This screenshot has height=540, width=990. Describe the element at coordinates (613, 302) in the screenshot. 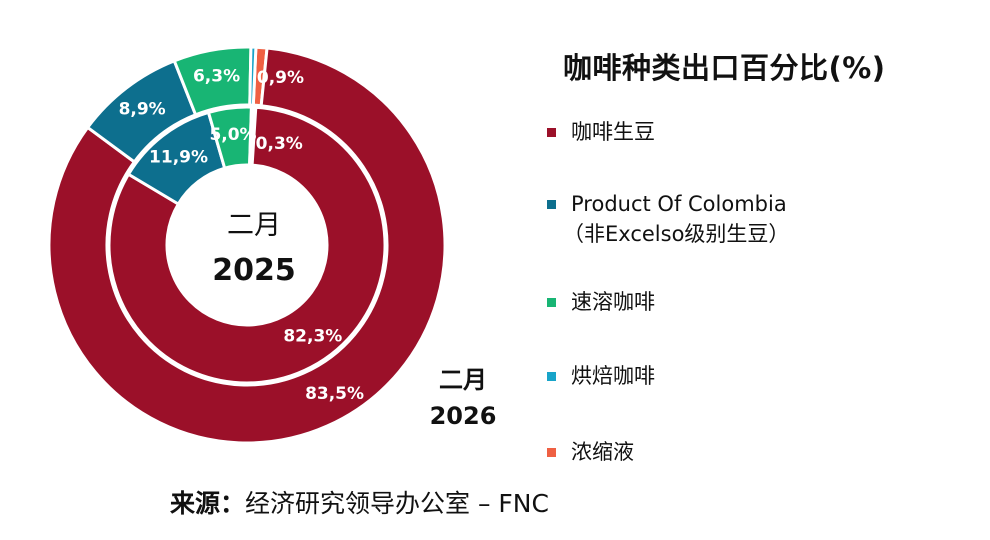

I see `legend-label: 速溶咖啡` at that location.